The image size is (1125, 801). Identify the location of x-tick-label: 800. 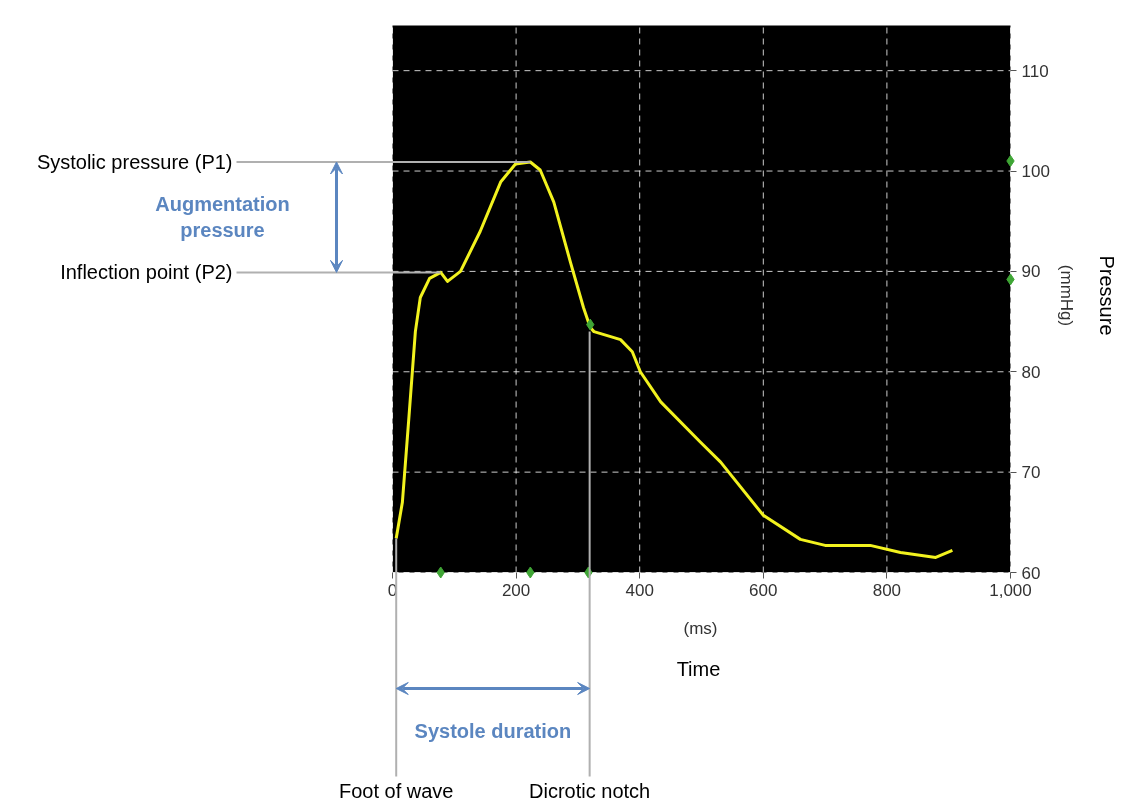
(887, 590).